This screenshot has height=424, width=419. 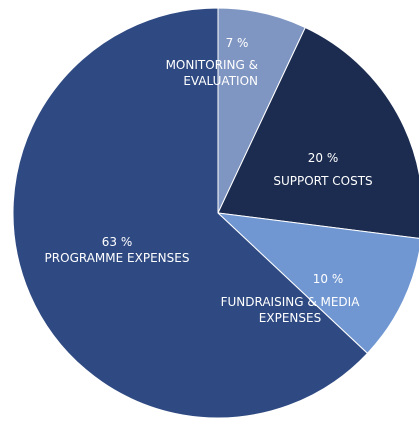 What do you see at coordinates (117, 242) in the screenshot?
I see `value-label: 63 %` at bounding box center [117, 242].